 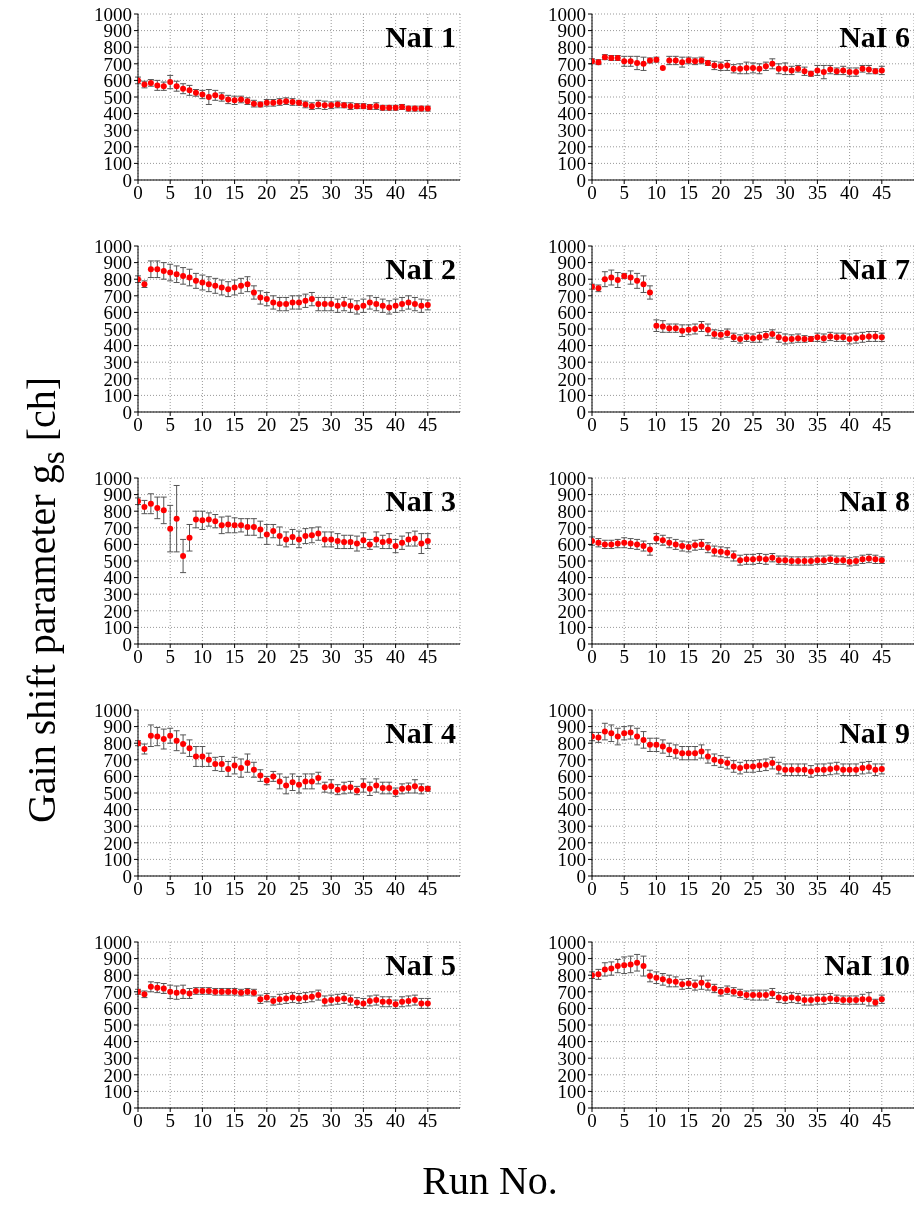 What do you see at coordinates (867, 965) in the screenshot?
I see `chart-title: NaI 10` at bounding box center [867, 965].